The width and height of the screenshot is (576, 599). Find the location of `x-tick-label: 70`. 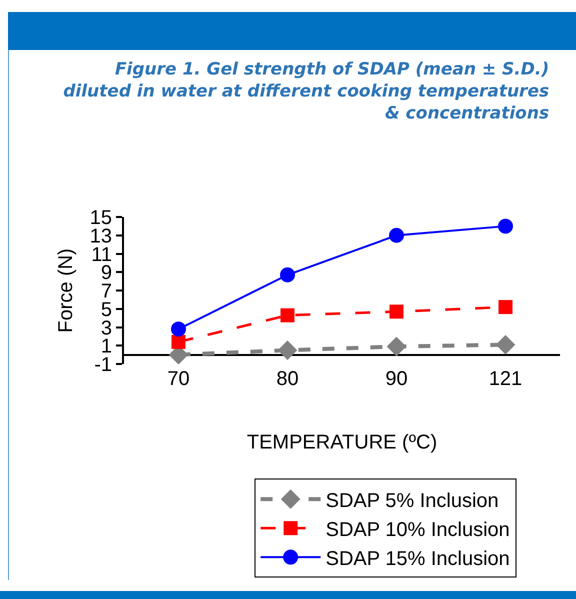

x-tick-label: 70 is located at coordinates (178, 379).